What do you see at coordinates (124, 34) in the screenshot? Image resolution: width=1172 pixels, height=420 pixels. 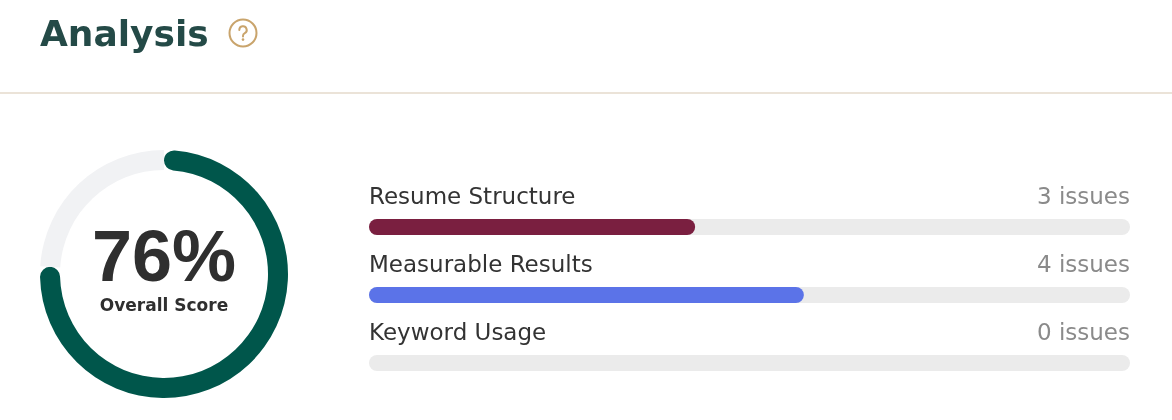 I see `chart-title: Analysis` at bounding box center [124, 34].